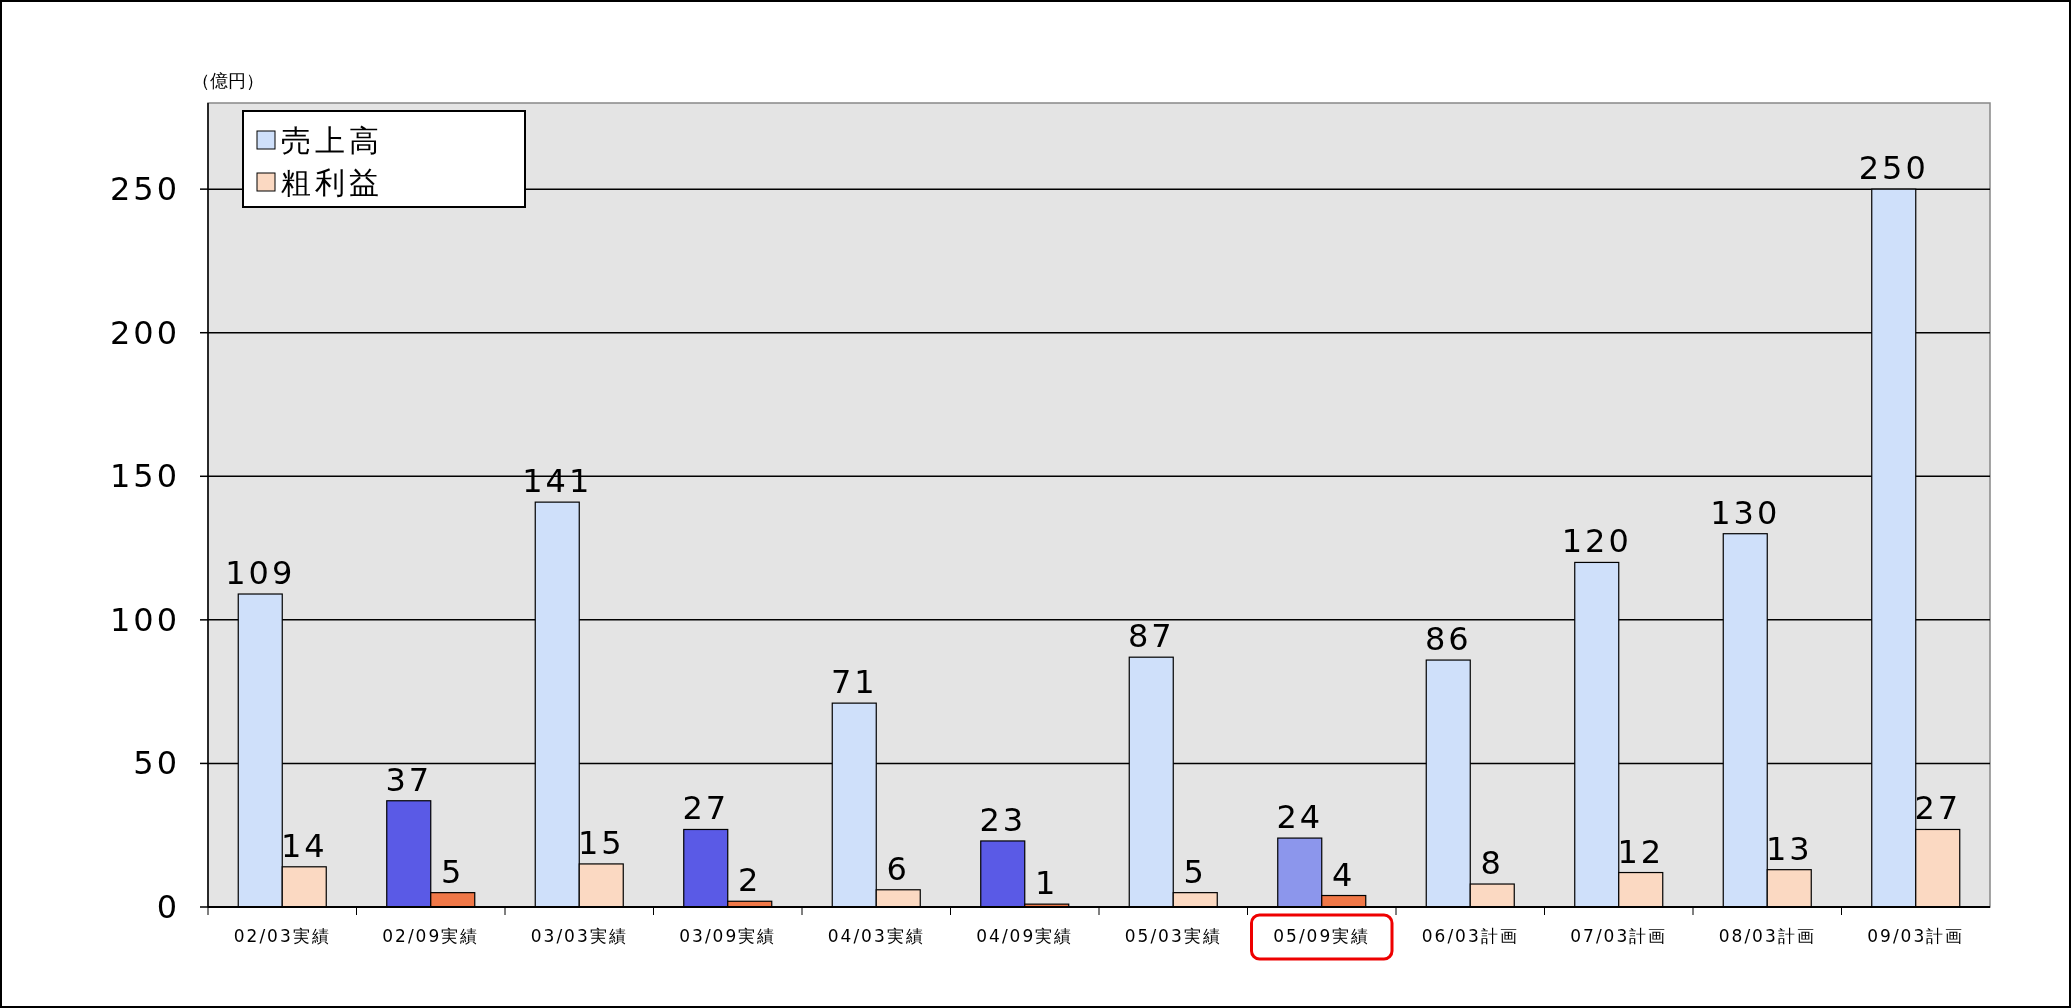 The height and width of the screenshot is (1008, 2071). Describe the element at coordinates (144, 189) in the screenshot. I see `y-tick-label: 250` at that location.